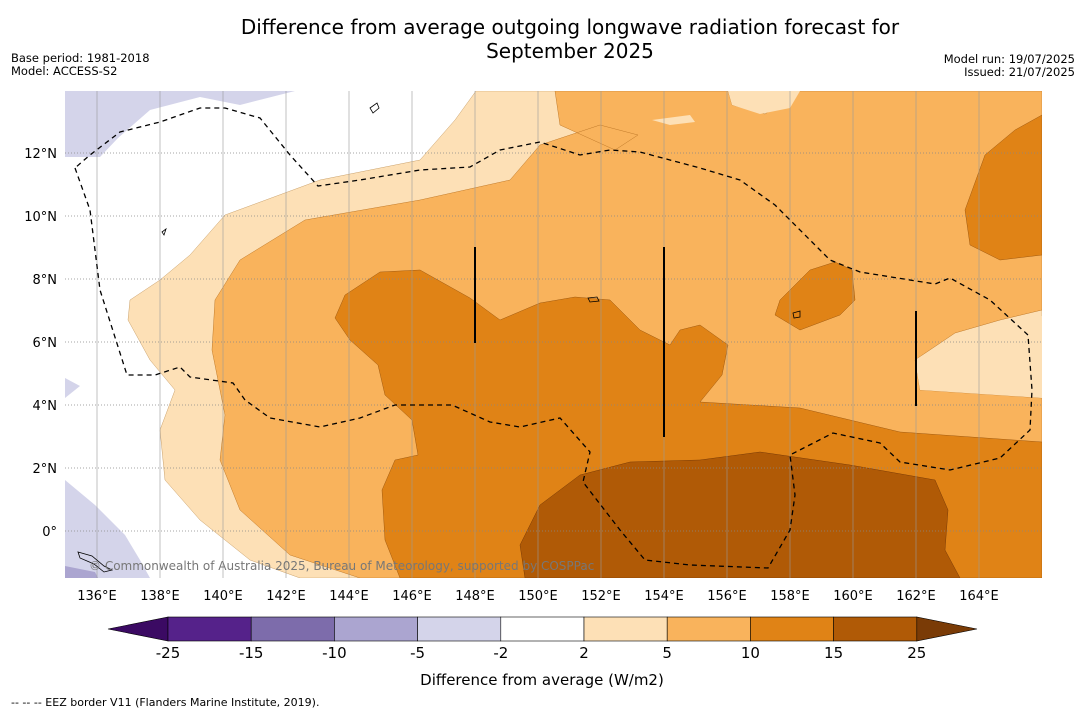 The height and width of the screenshot is (713, 1085). Describe the element at coordinates (417, 653) in the screenshot. I see `colorbar-tick-label: -5` at that location.